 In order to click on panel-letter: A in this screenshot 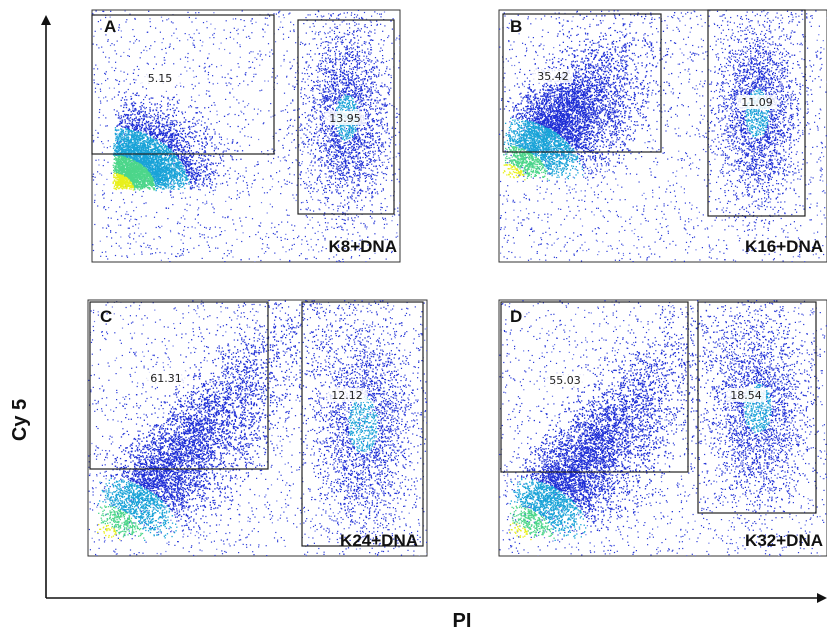, I will do `click(110, 26)`.